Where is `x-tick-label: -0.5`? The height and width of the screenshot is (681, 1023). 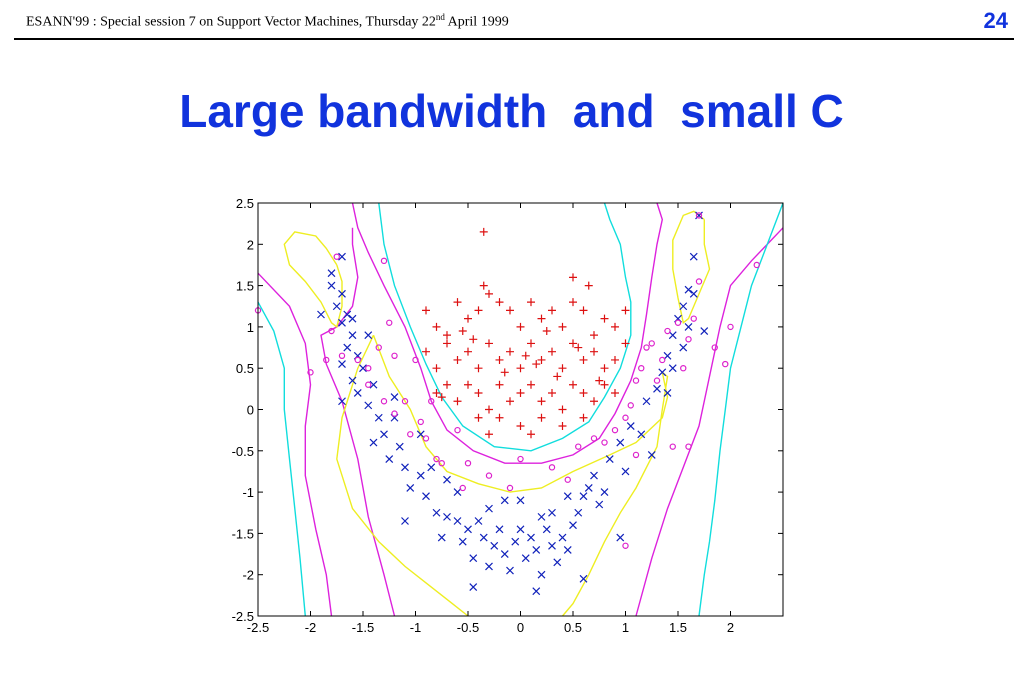 x-tick-label: -0.5 is located at coordinates (468, 627).